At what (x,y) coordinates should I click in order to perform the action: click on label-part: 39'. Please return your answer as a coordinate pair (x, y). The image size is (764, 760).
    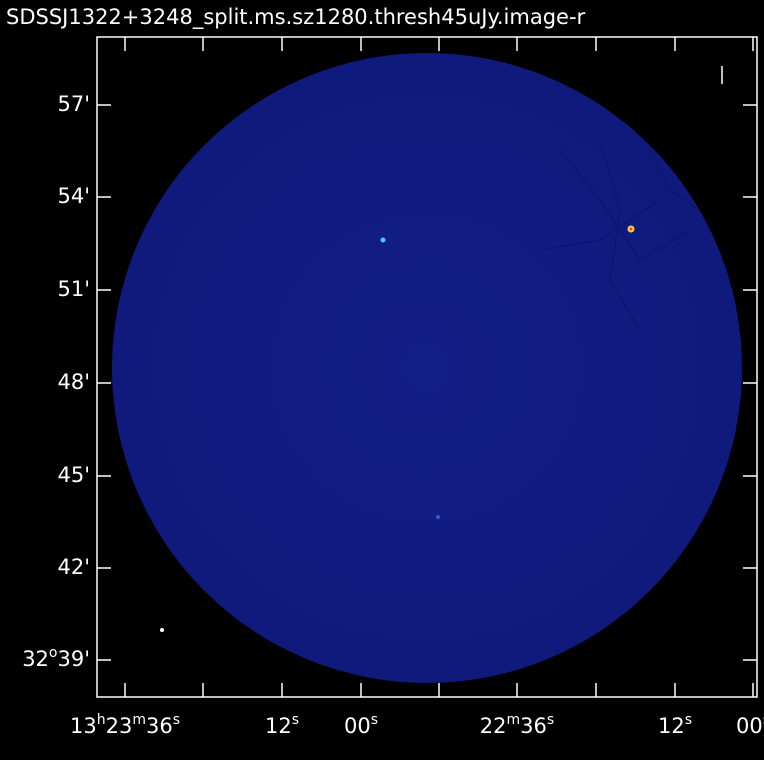
    Looking at the image, I should click on (74, 659).